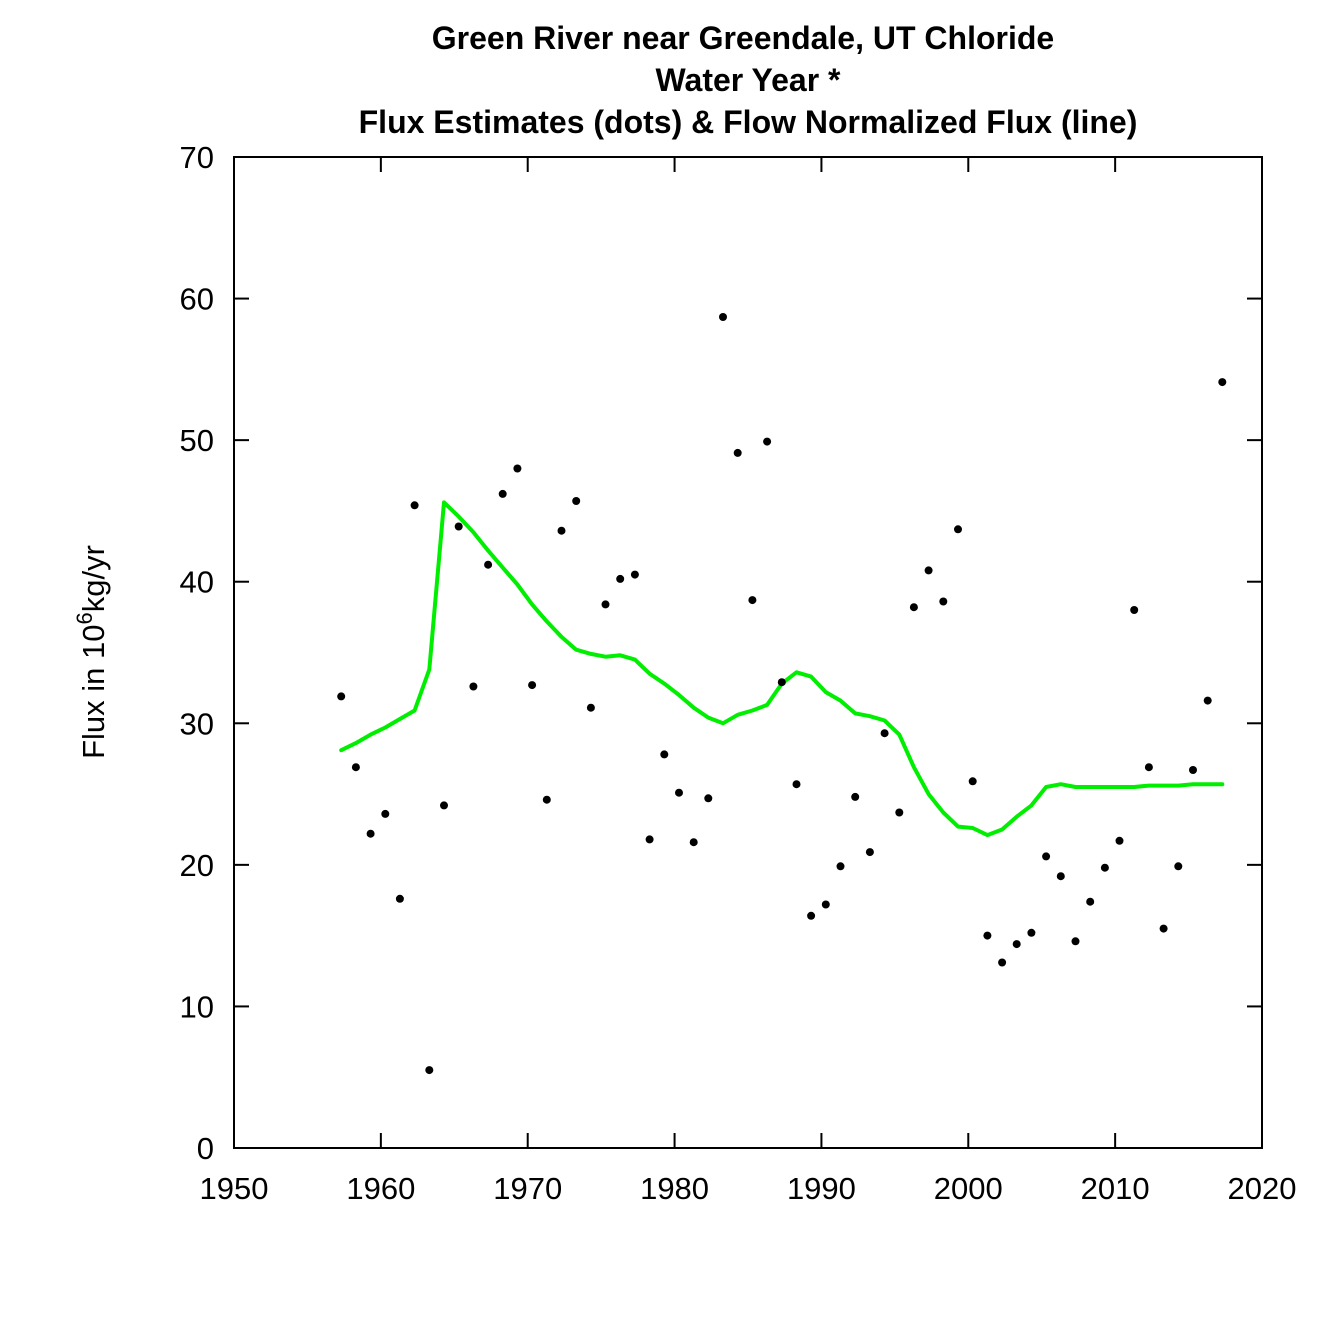 This screenshot has height=1344, width=1344. What do you see at coordinates (1262, 1188) in the screenshot?
I see `x-tick-label: 2020` at bounding box center [1262, 1188].